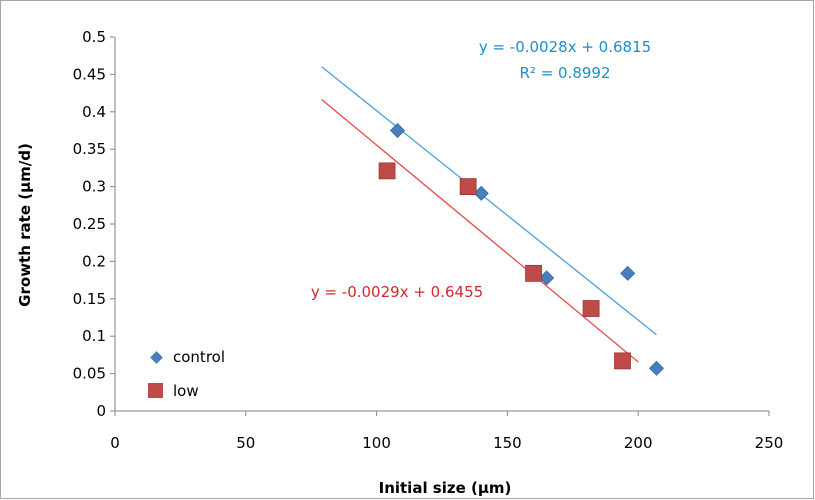 The height and width of the screenshot is (500, 815). What do you see at coordinates (769, 443) in the screenshot?
I see `x-tick-label: 250` at bounding box center [769, 443].